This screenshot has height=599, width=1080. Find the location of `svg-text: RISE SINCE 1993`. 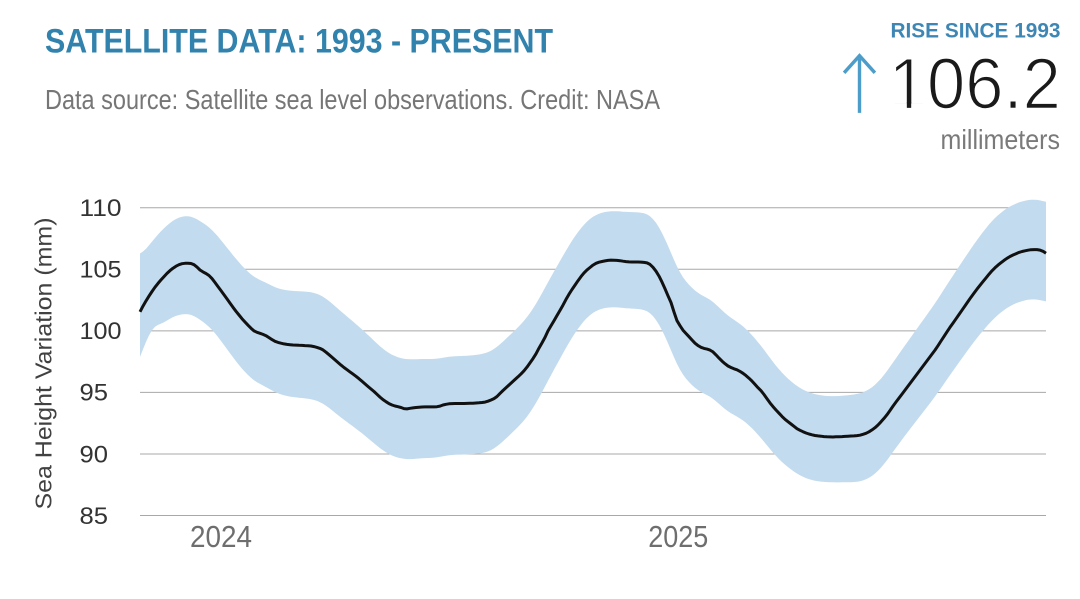

svg-text: RISE SINCE 1993 is located at coordinates (976, 31).